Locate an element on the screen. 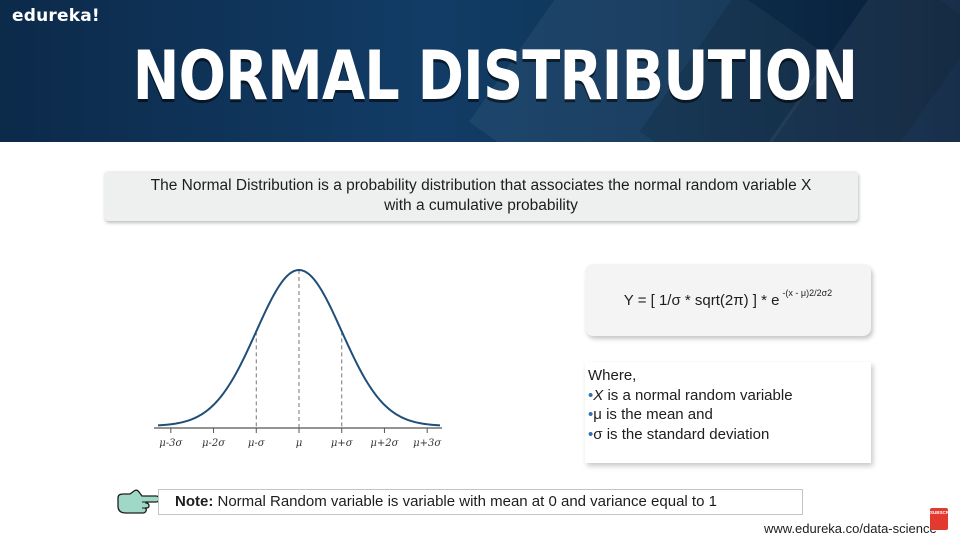  x-tick-label: μ-2σ is located at coordinates (214, 443).